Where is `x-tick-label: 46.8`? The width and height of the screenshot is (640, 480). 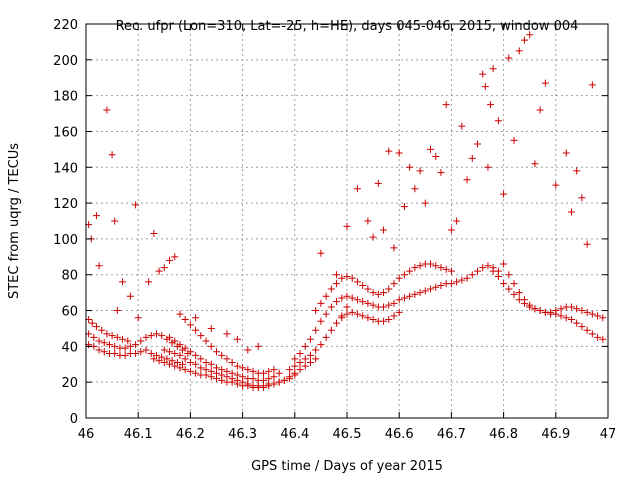 x-tick-label: 46.8 is located at coordinates (503, 434).